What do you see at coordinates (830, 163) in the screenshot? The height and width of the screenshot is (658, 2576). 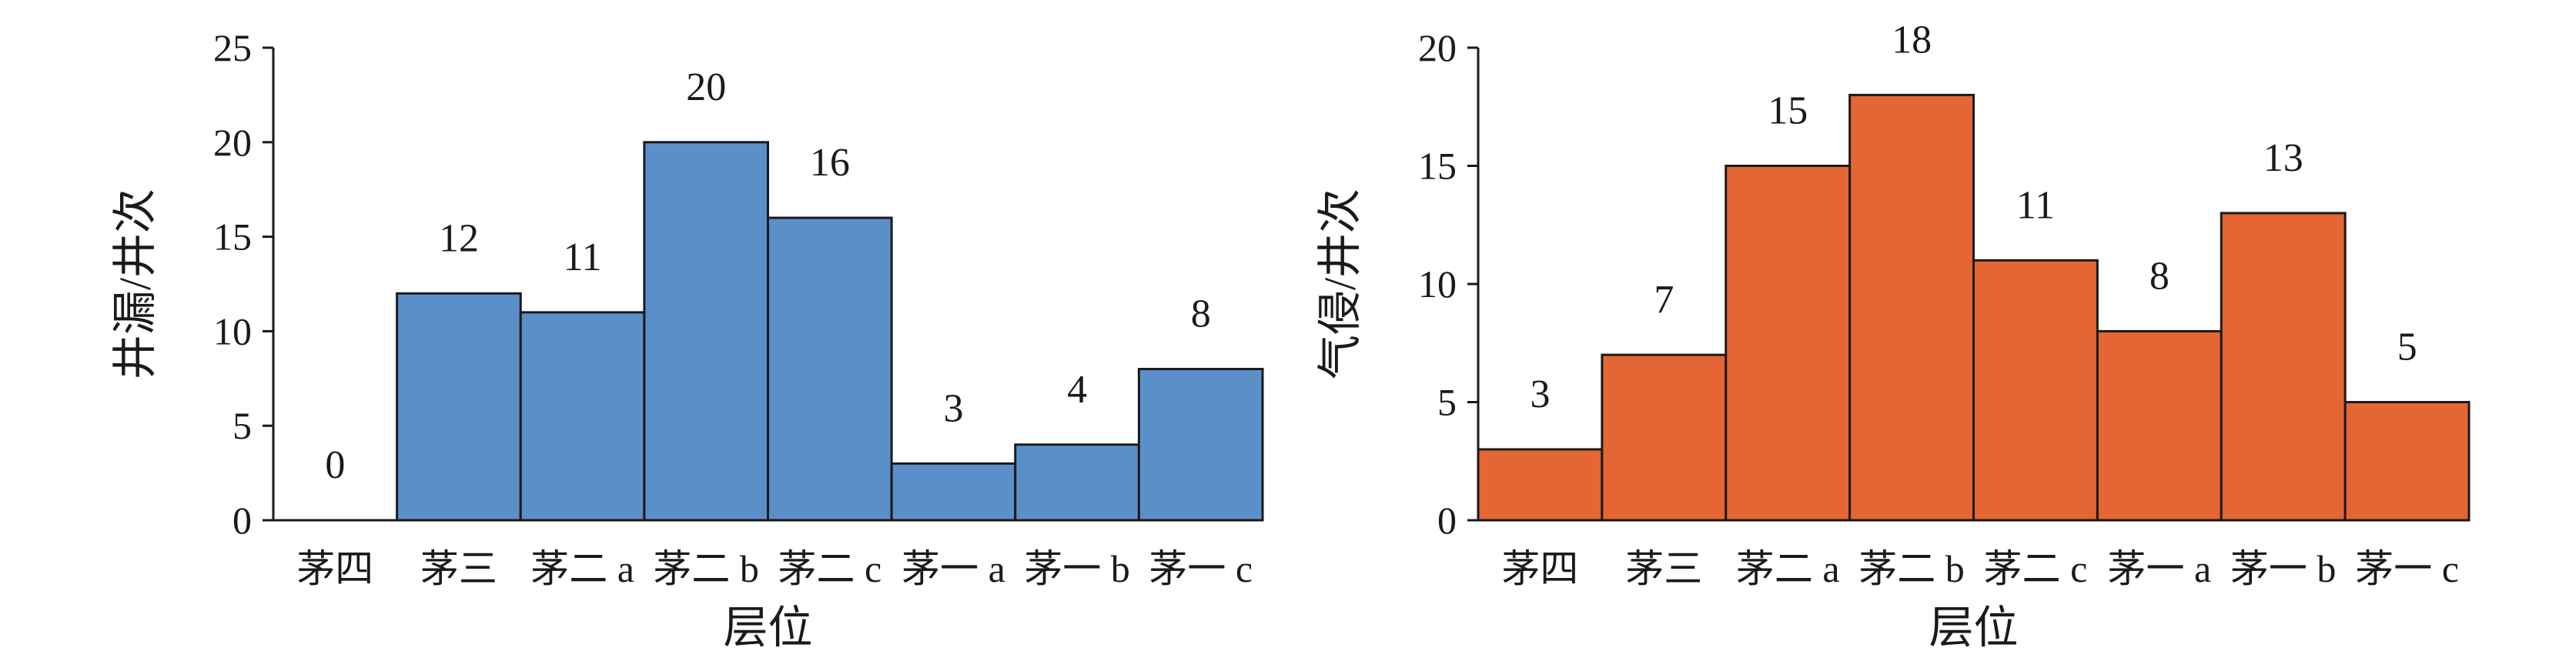 I see `data-label-5: 16` at bounding box center [830, 163].